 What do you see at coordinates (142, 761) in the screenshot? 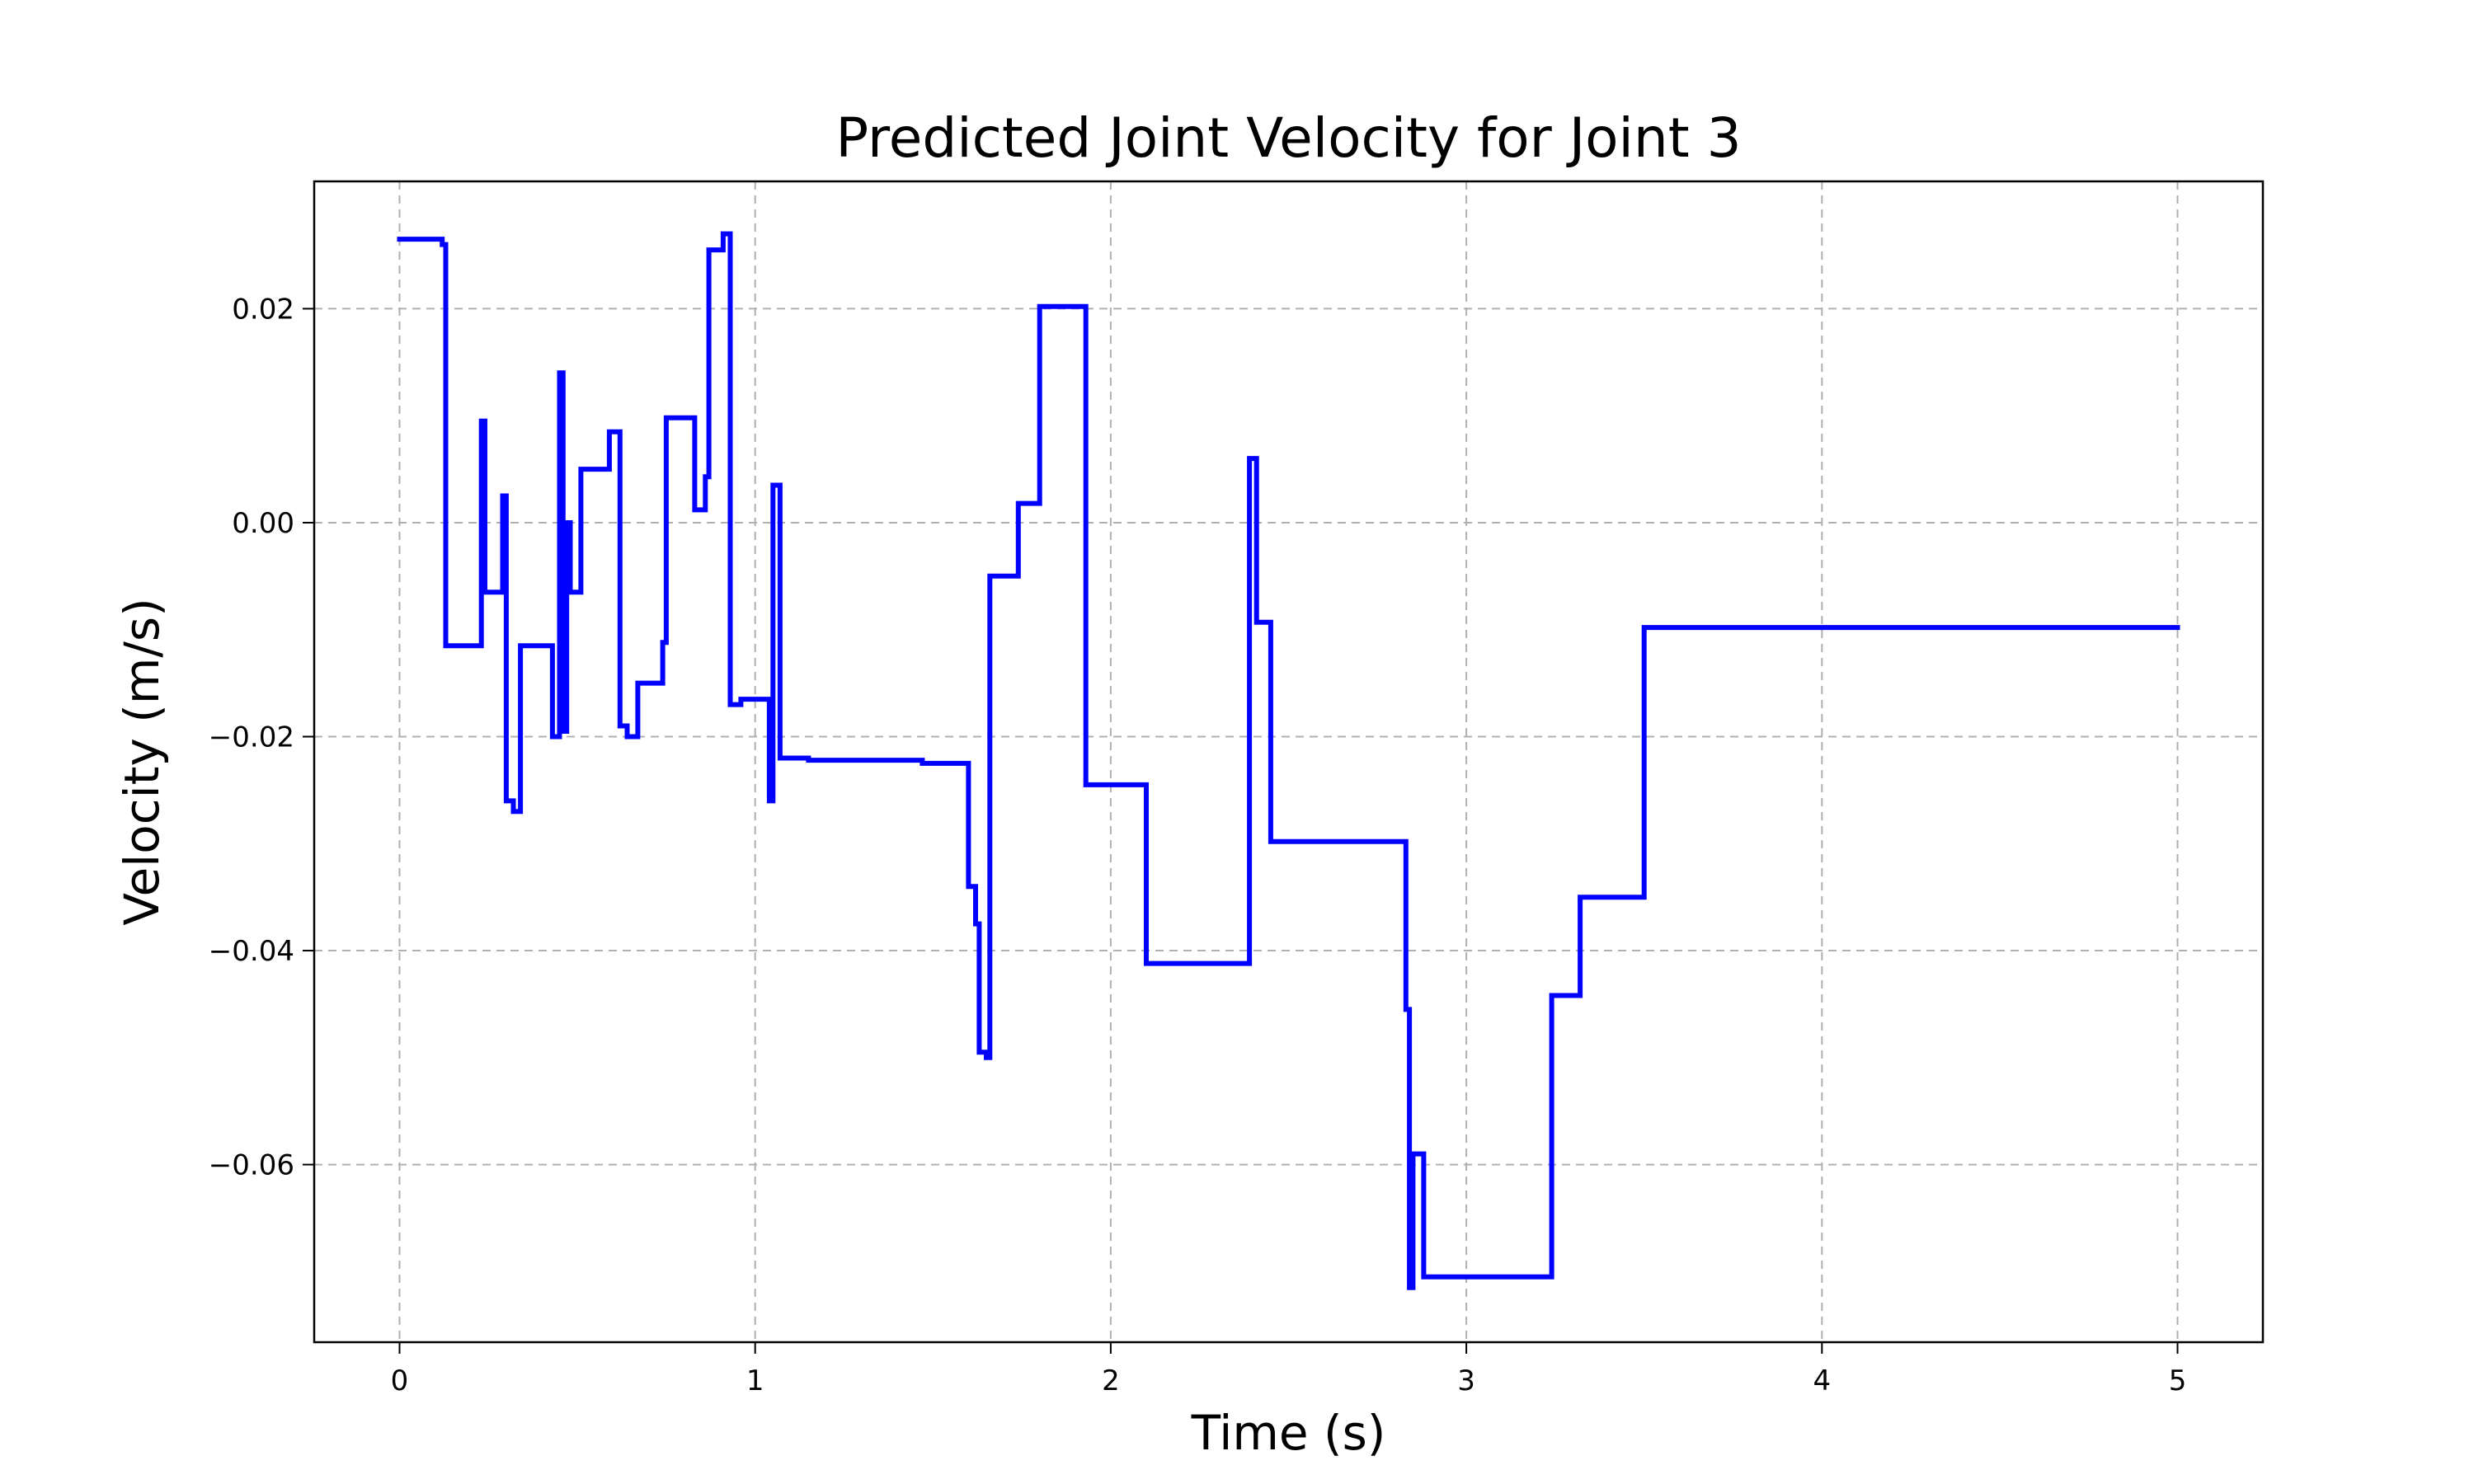
I see `y-axis-title: Velocity (m/s)` at bounding box center [142, 761].